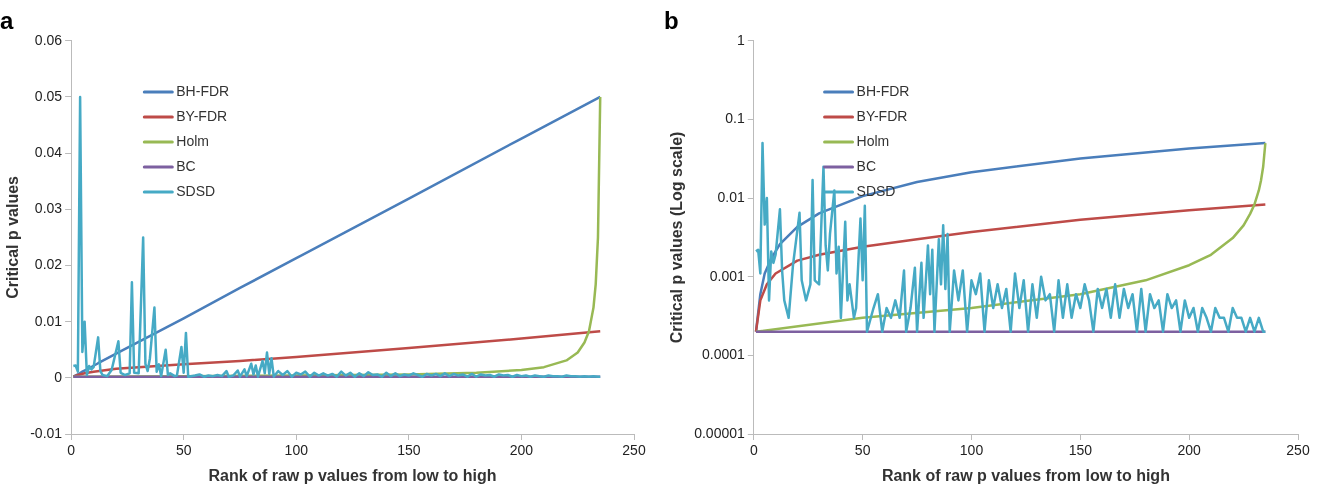 This screenshot has width=1329, height=495. What do you see at coordinates (13, 237) in the screenshot?
I see `y-axis-title: Critical p values` at bounding box center [13, 237].